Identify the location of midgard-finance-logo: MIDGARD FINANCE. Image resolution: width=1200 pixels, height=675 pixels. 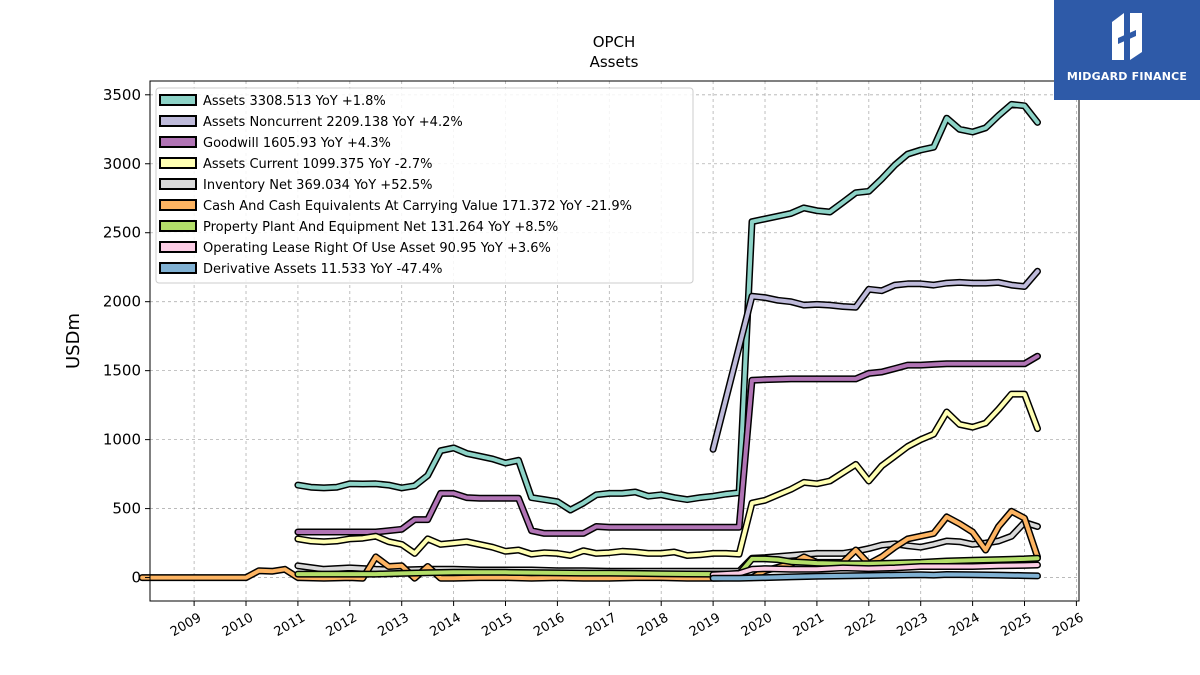
(1127, 50).